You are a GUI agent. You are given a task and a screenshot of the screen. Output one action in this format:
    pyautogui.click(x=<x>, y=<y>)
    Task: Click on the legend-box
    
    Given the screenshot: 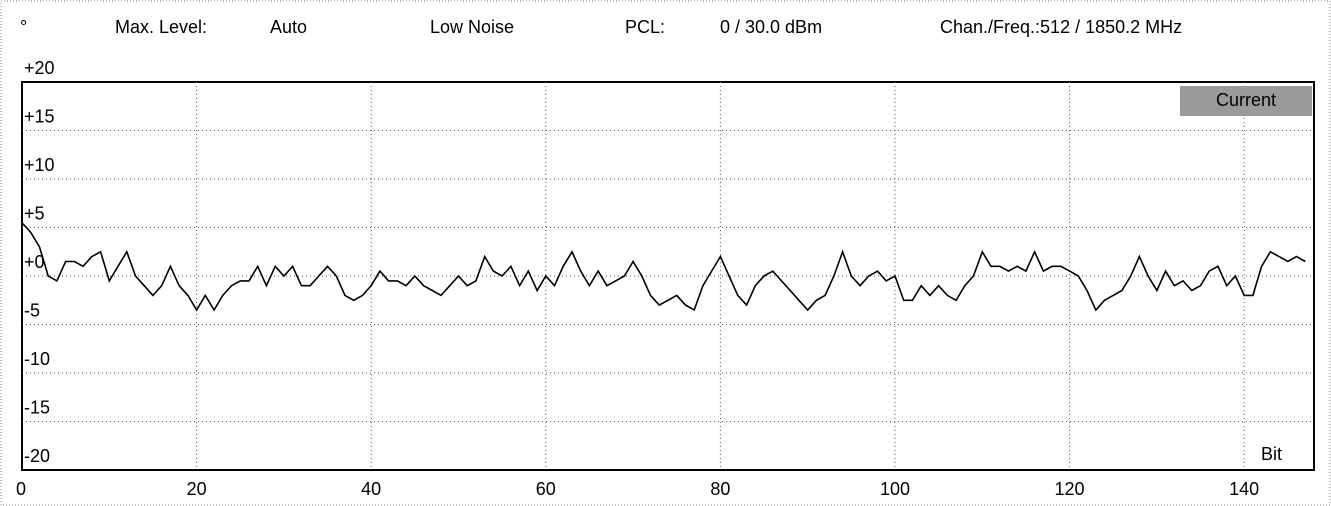 What is the action you would take?
    pyautogui.click(x=1246, y=101)
    